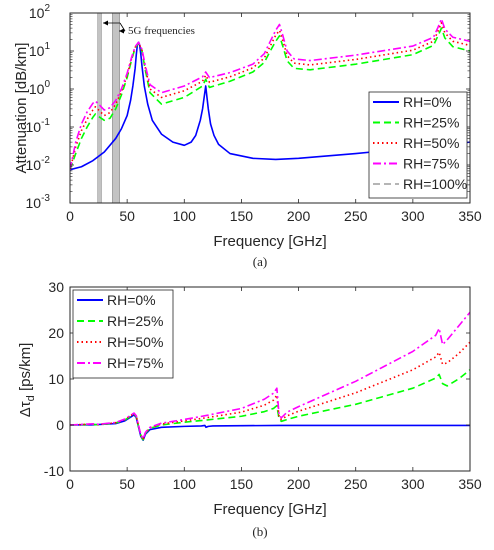 This screenshot has width=494, height=550. Describe the element at coordinates (38, 164) in the screenshot. I see `y-tick-label: 10⁻²` at that location.